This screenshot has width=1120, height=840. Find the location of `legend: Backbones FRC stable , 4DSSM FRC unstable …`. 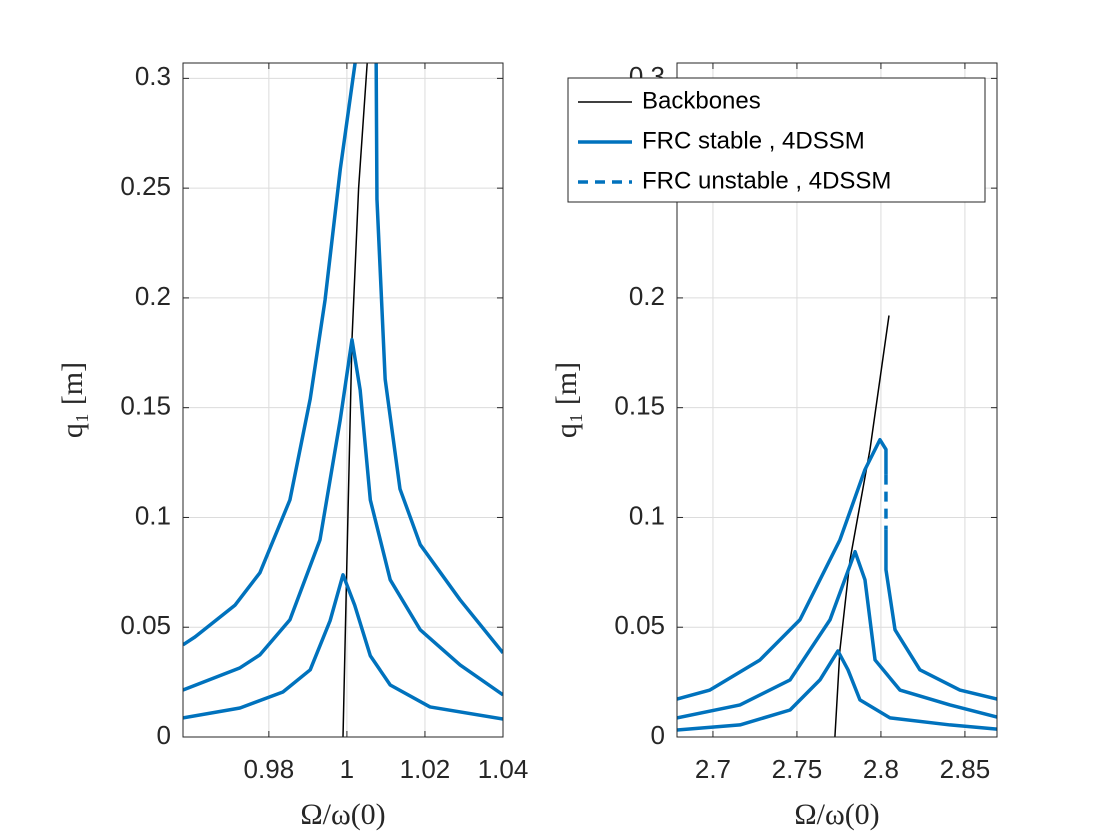

legend: Backbones FRC stable , 4DSSM FRC unstable … is located at coordinates (776, 140).